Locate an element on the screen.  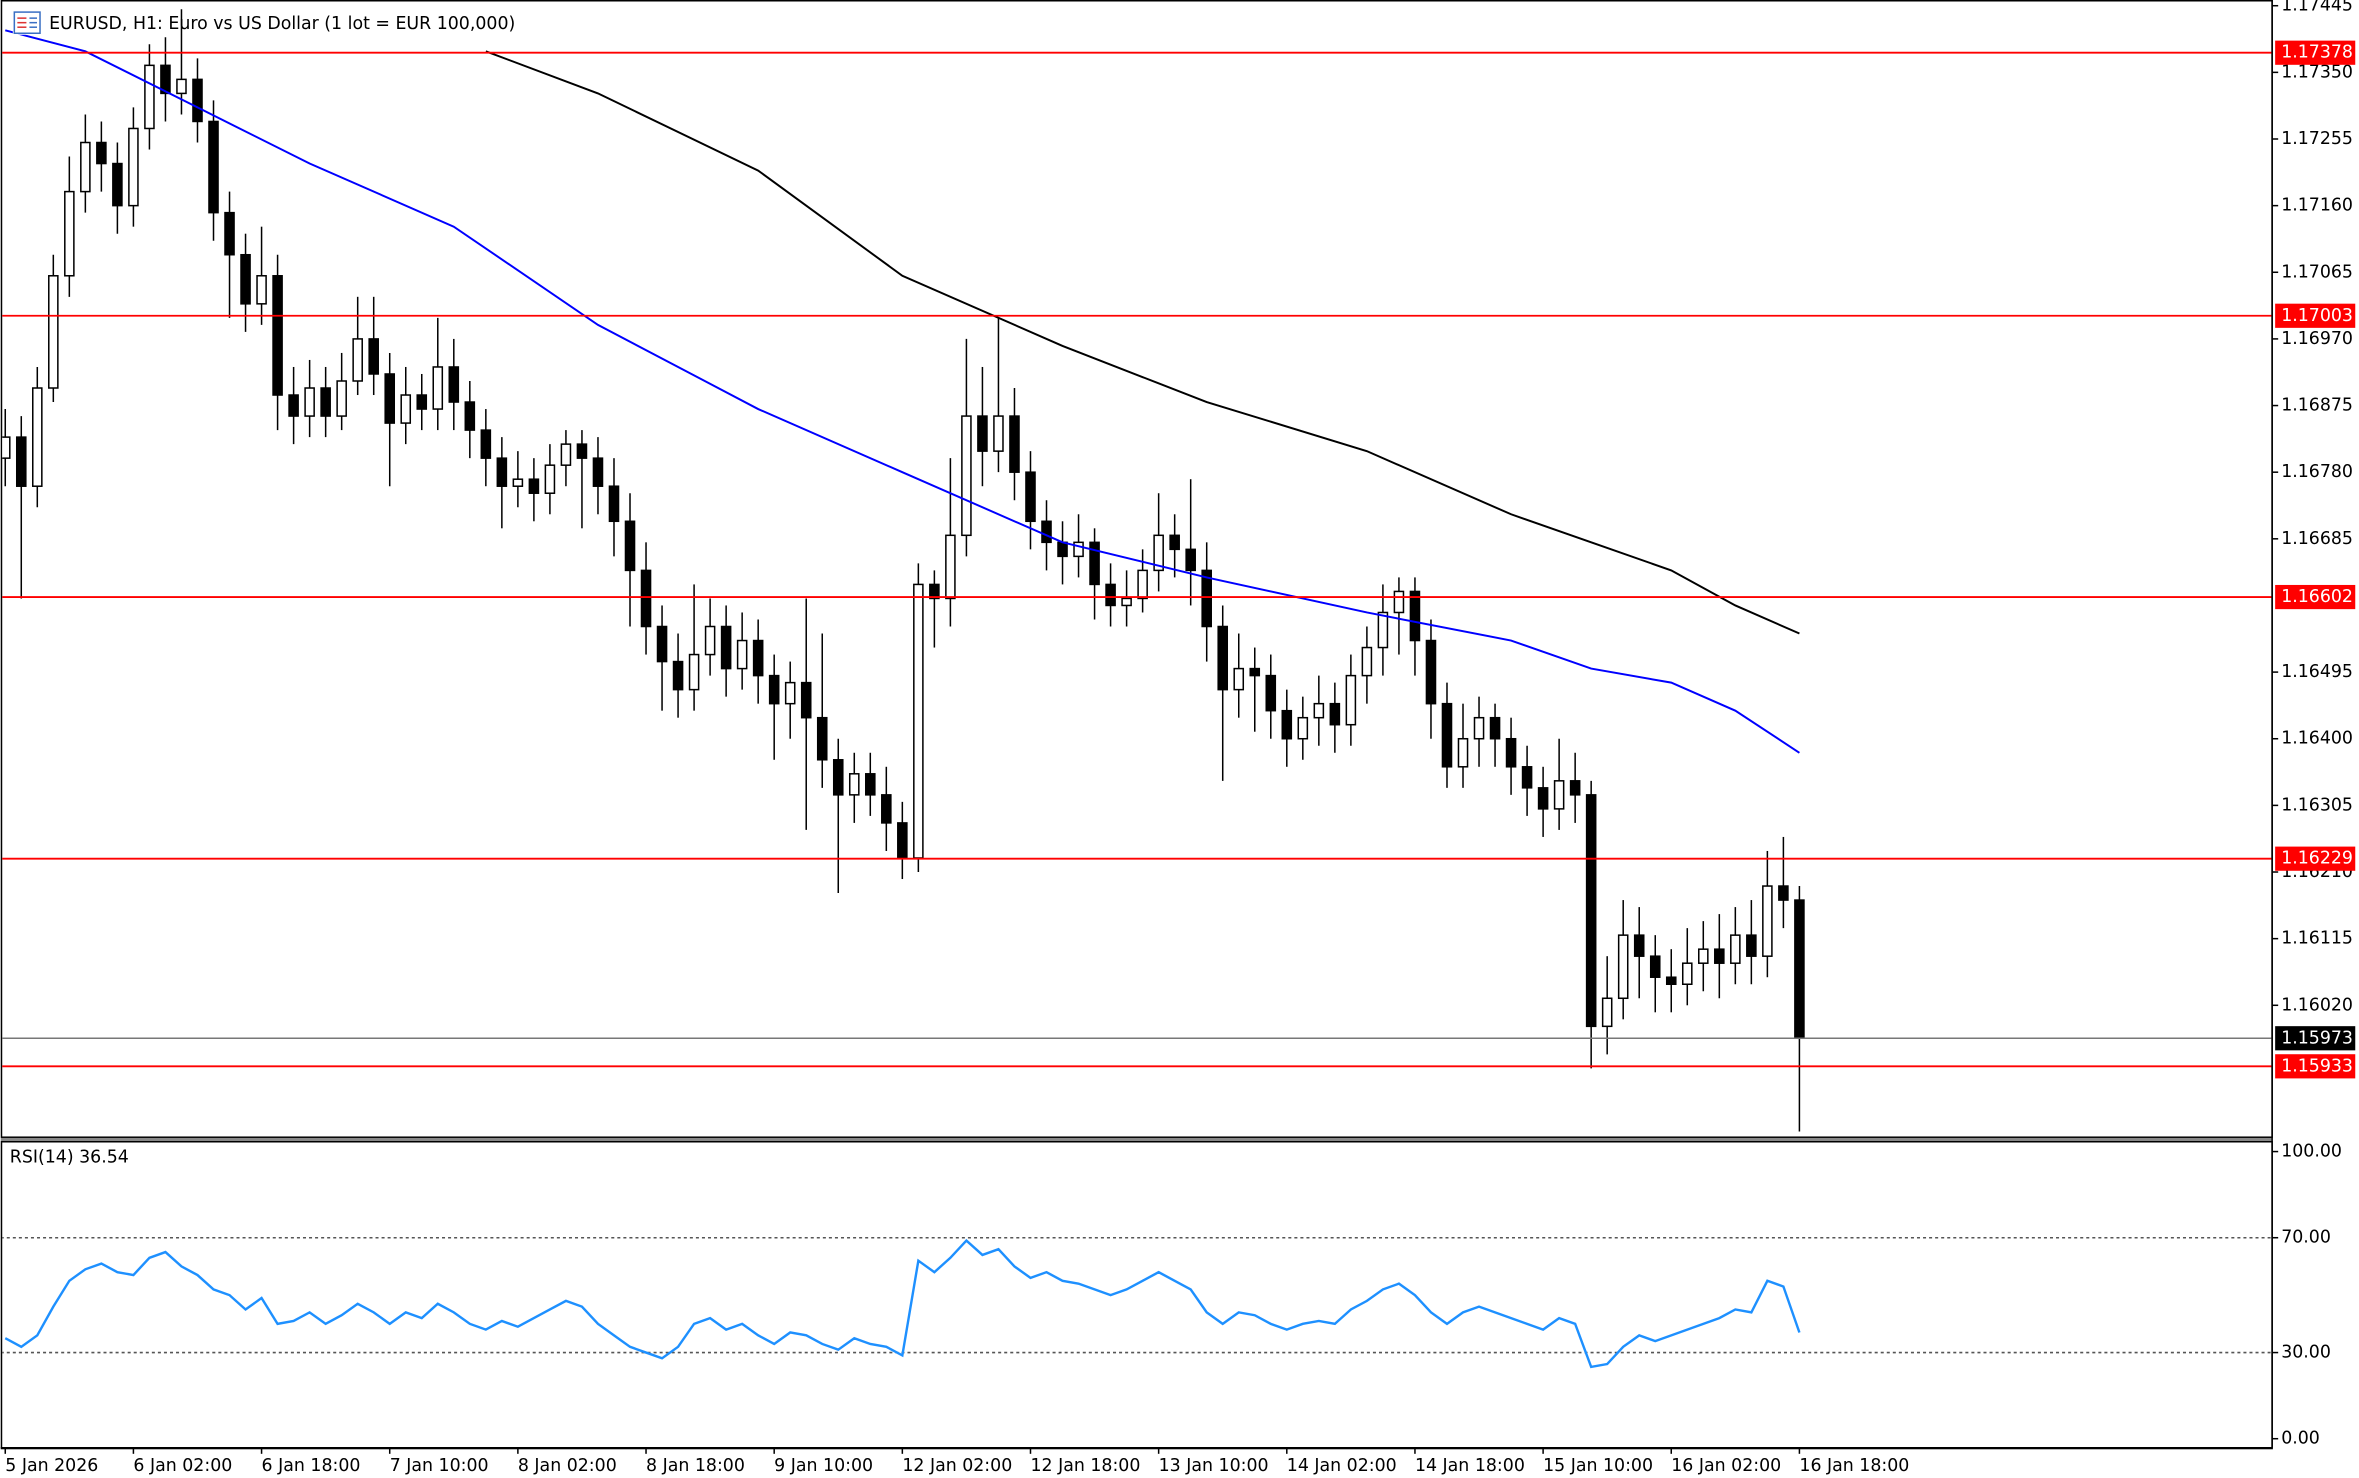
rsi-plot is located at coordinates (1137, 1302).